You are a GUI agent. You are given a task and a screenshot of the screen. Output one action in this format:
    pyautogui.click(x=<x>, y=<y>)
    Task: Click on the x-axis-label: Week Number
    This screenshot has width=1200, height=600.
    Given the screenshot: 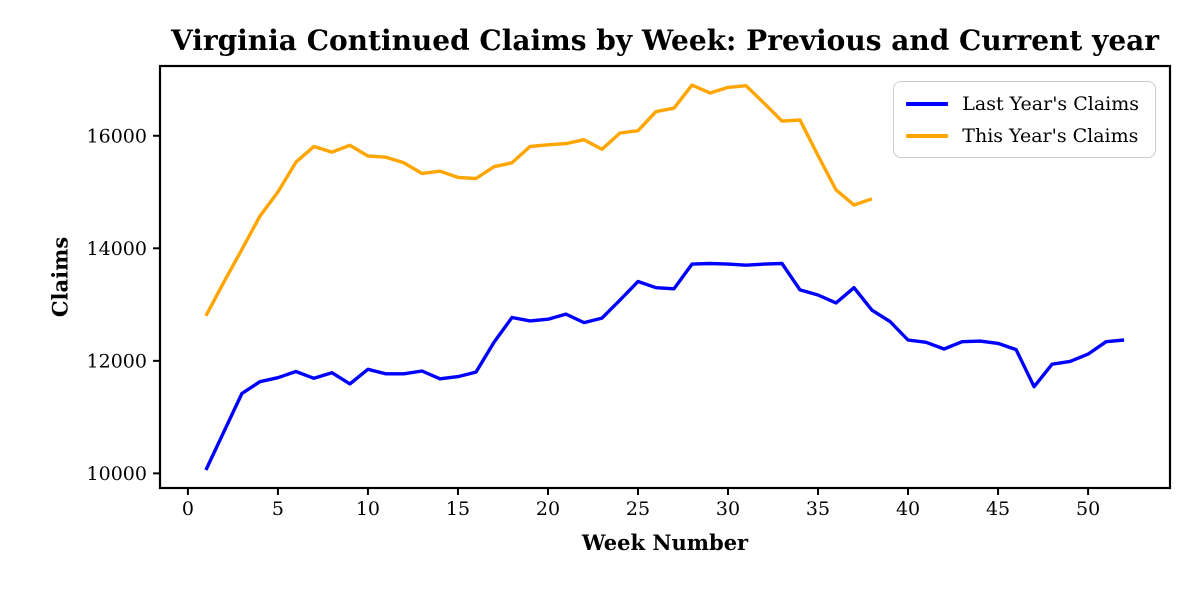 What is the action you would take?
    pyautogui.click(x=665, y=542)
    